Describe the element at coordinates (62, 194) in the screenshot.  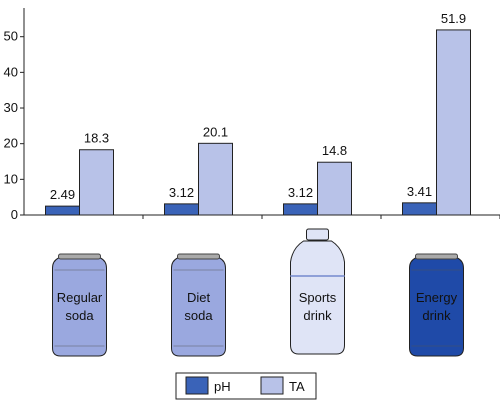
I see `data-label-ph-1: 2.49` at that location.